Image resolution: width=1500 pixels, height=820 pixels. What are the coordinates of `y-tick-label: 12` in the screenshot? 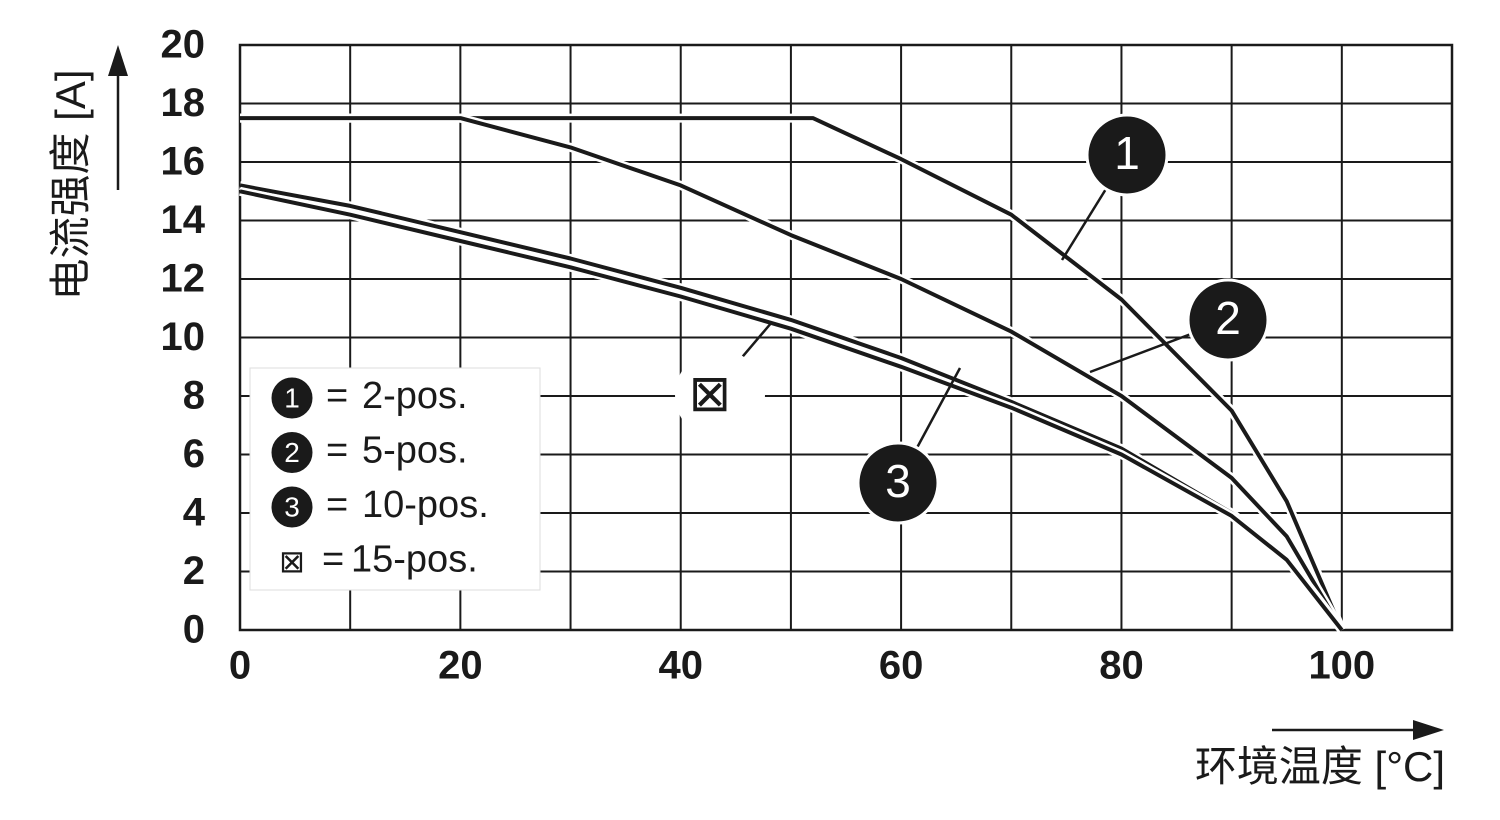 It's located at (183, 279).